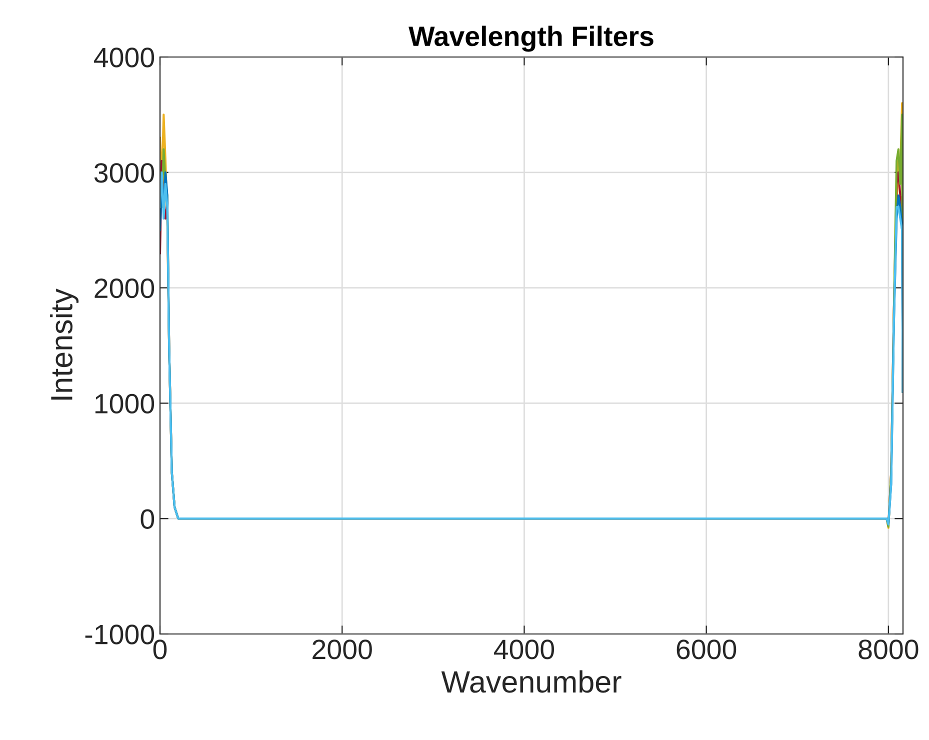  Describe the element at coordinates (124, 58) in the screenshot. I see `y-tick-label: 4000` at that location.